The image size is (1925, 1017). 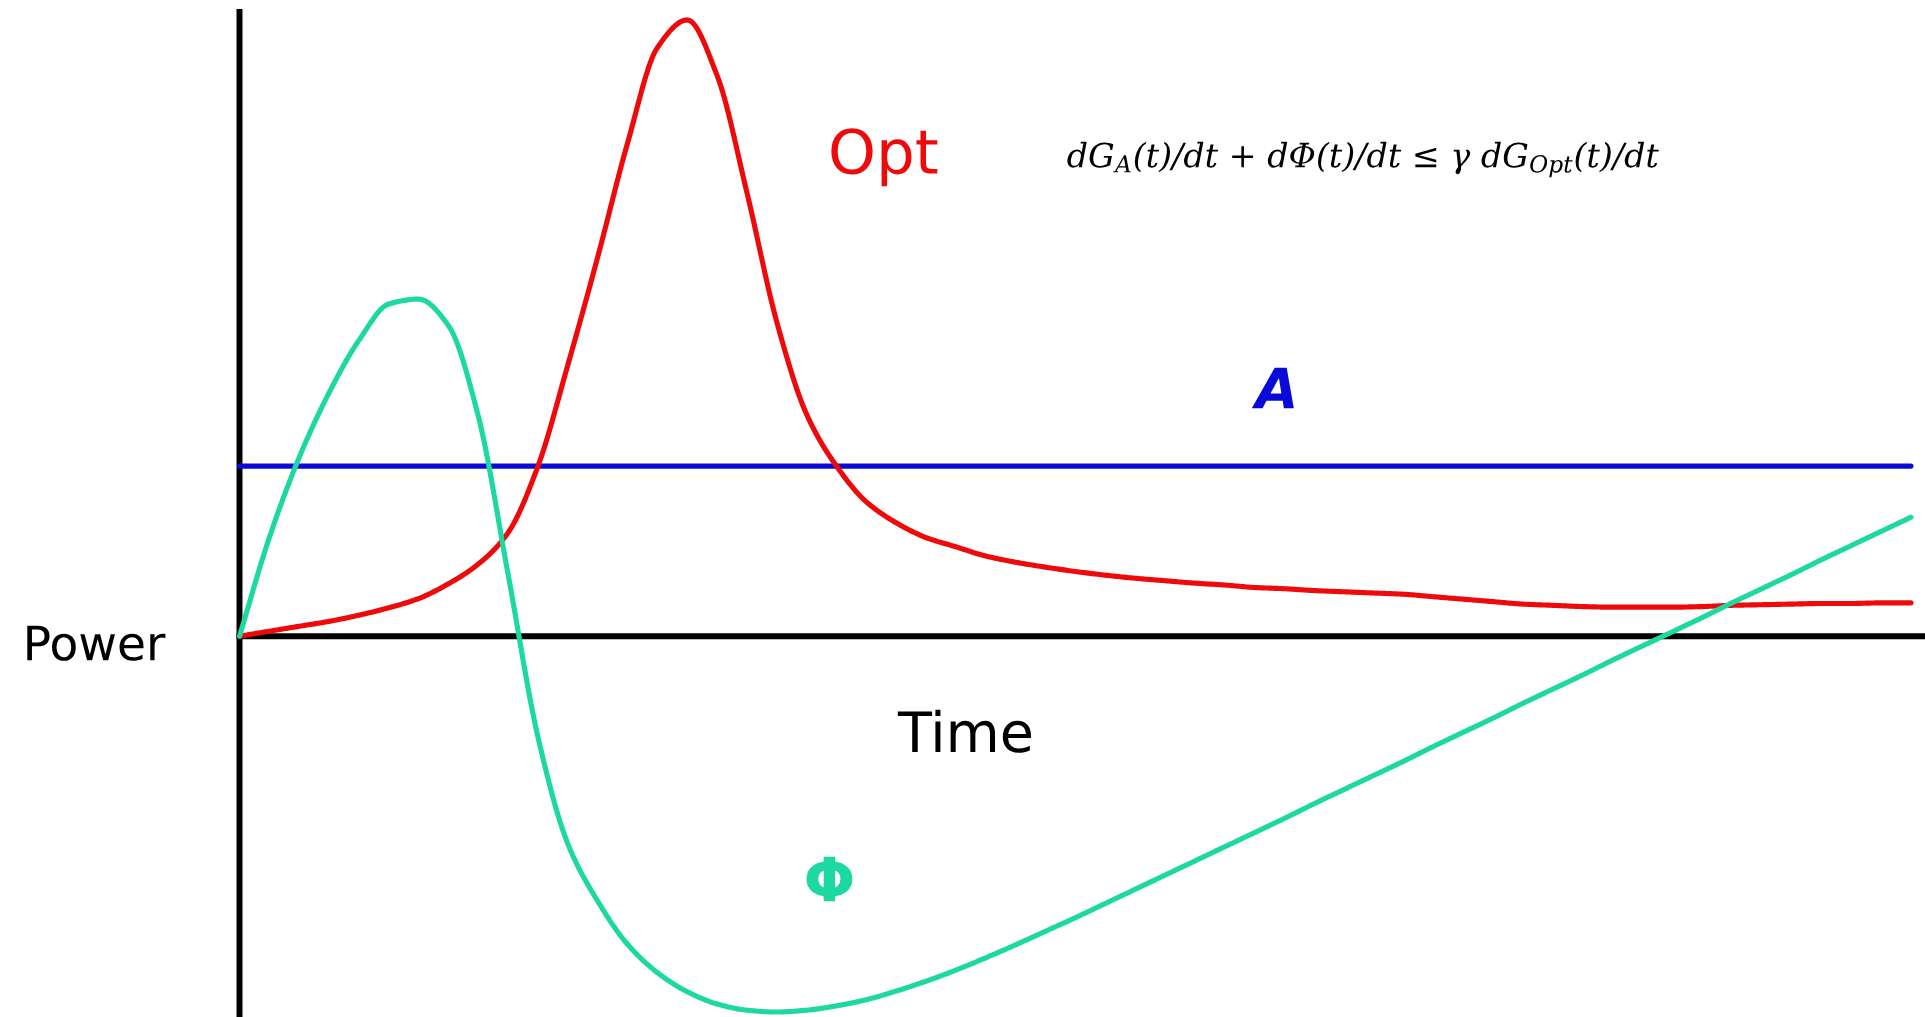 I want to click on series-label: Opt, so click(x=884, y=157).